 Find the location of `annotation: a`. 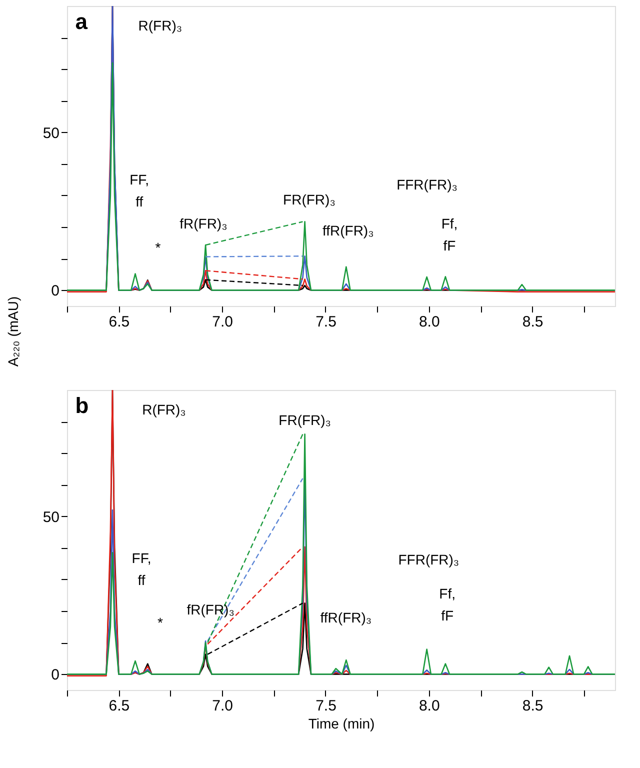

annotation: a is located at coordinates (81, 21).